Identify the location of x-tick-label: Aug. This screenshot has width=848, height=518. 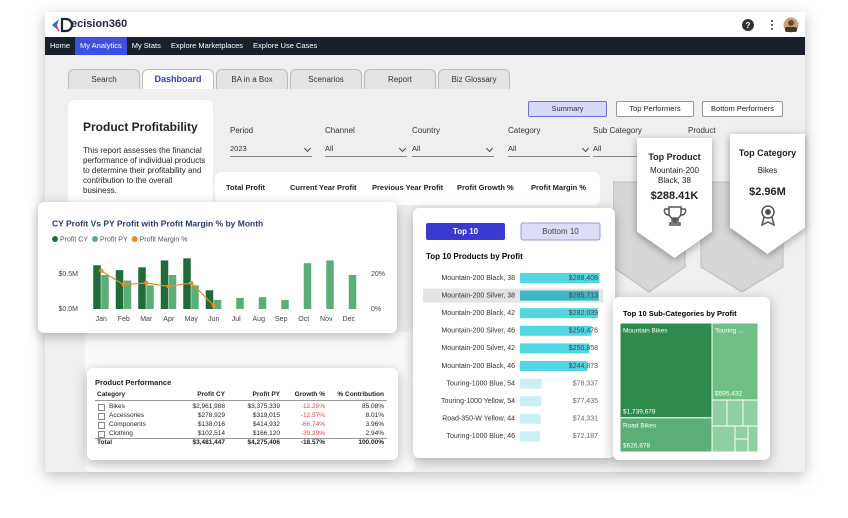
(259, 319).